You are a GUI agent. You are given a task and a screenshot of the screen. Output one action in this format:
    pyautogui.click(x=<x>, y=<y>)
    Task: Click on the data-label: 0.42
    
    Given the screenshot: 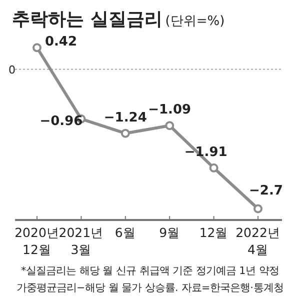 What is the action you would take?
    pyautogui.click(x=61, y=42)
    